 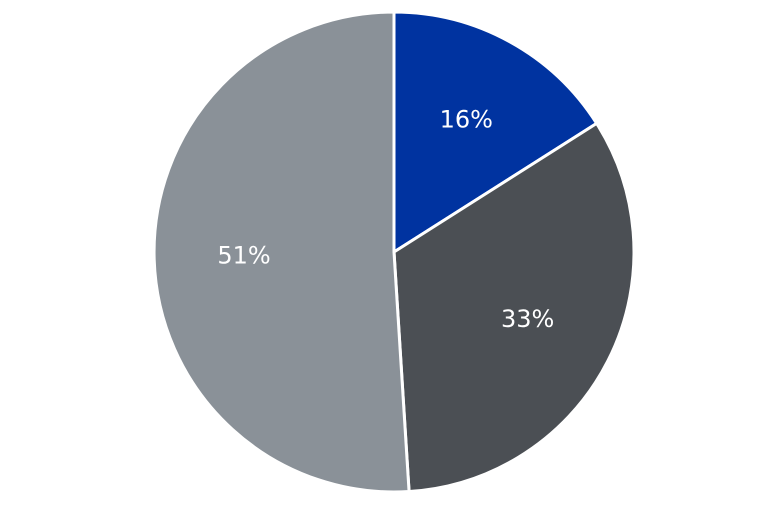 What do you see at coordinates (466, 120) in the screenshot?
I see `slice-label-1: 16%` at bounding box center [466, 120].